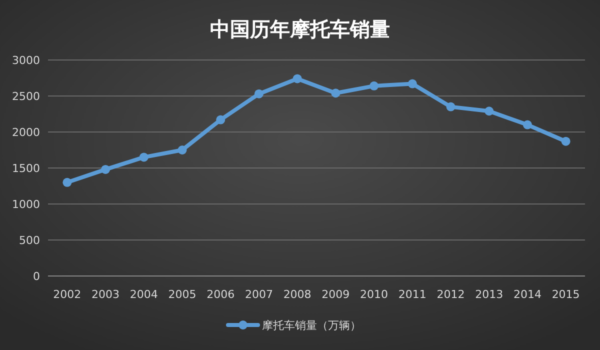 The height and width of the screenshot is (350, 600). What do you see at coordinates (450, 294) in the screenshot?
I see `x-tick-label: 2012` at bounding box center [450, 294].